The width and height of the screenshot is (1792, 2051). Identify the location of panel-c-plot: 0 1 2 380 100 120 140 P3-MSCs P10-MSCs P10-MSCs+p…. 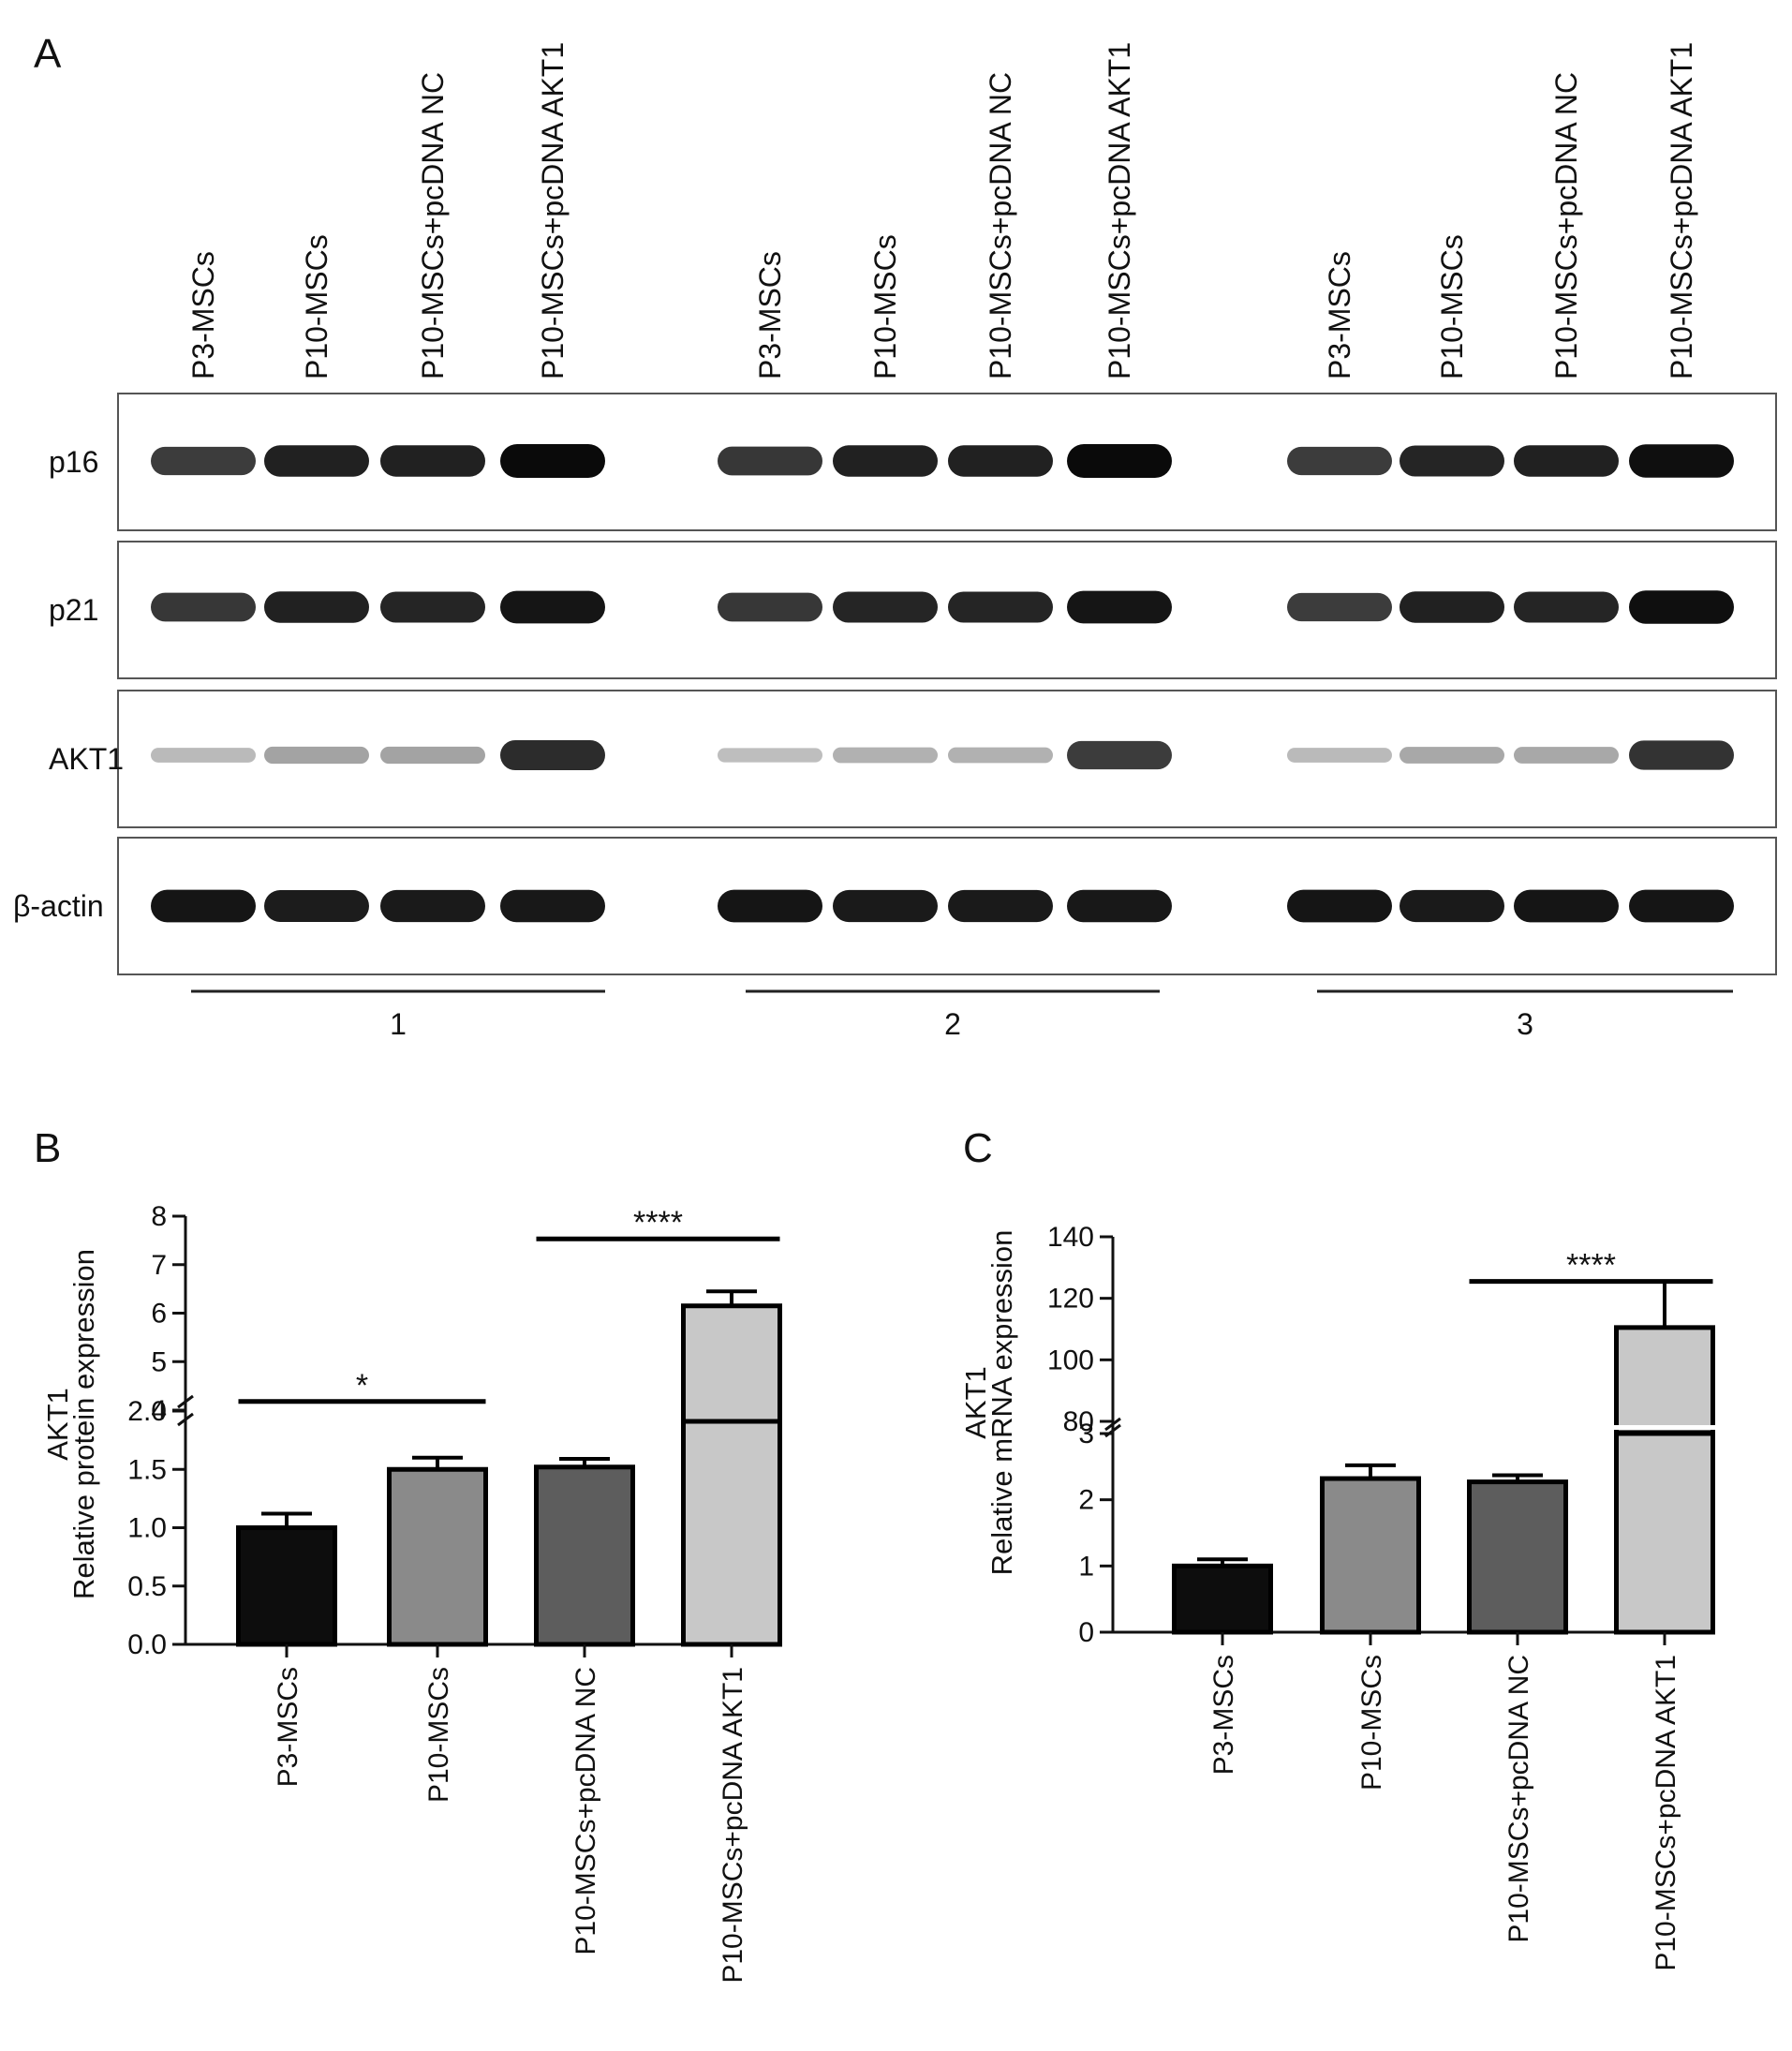
(1382, 1596).